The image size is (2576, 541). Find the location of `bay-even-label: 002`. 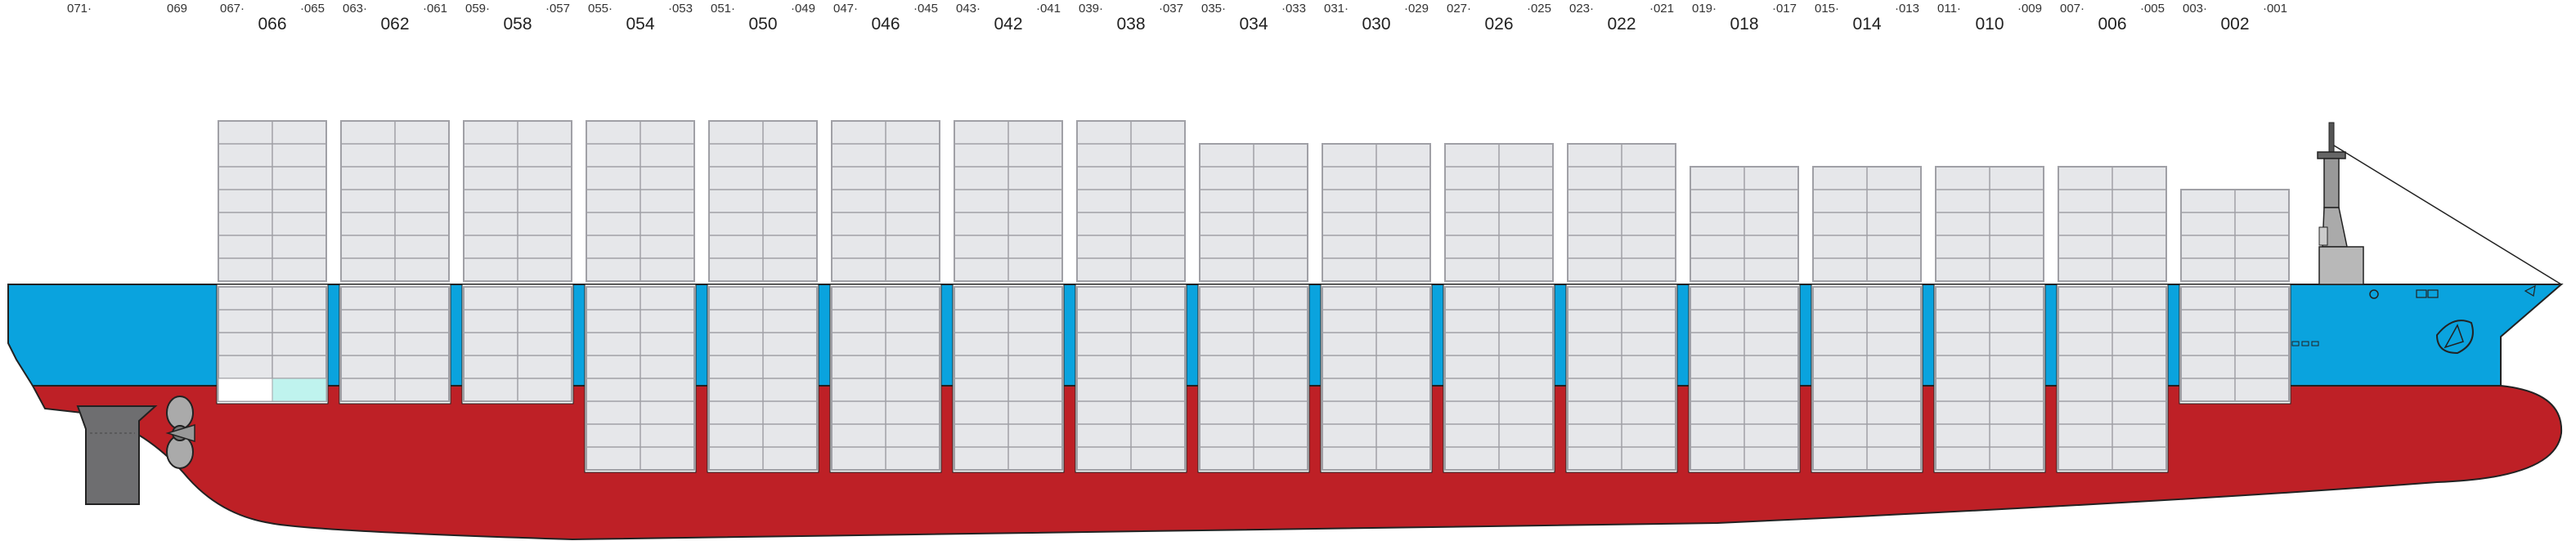

bay-even-label: 002 is located at coordinates (2235, 24).